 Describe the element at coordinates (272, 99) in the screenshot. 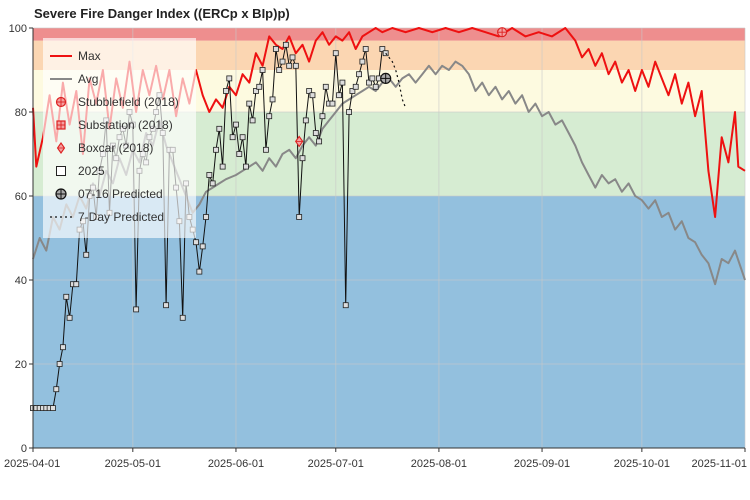

I see `2025-point-72` at that location.